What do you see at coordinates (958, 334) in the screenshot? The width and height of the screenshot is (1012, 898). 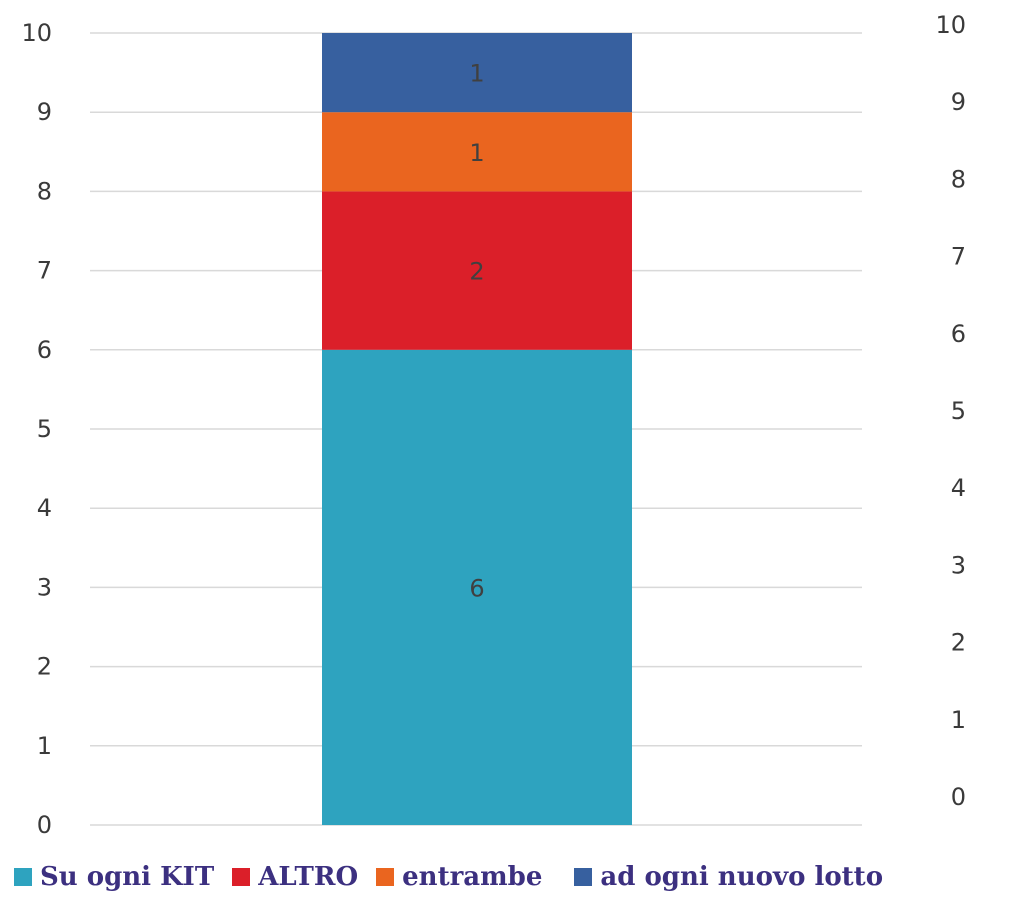 I see `secondary-y-tick-label: 6` at bounding box center [958, 334].